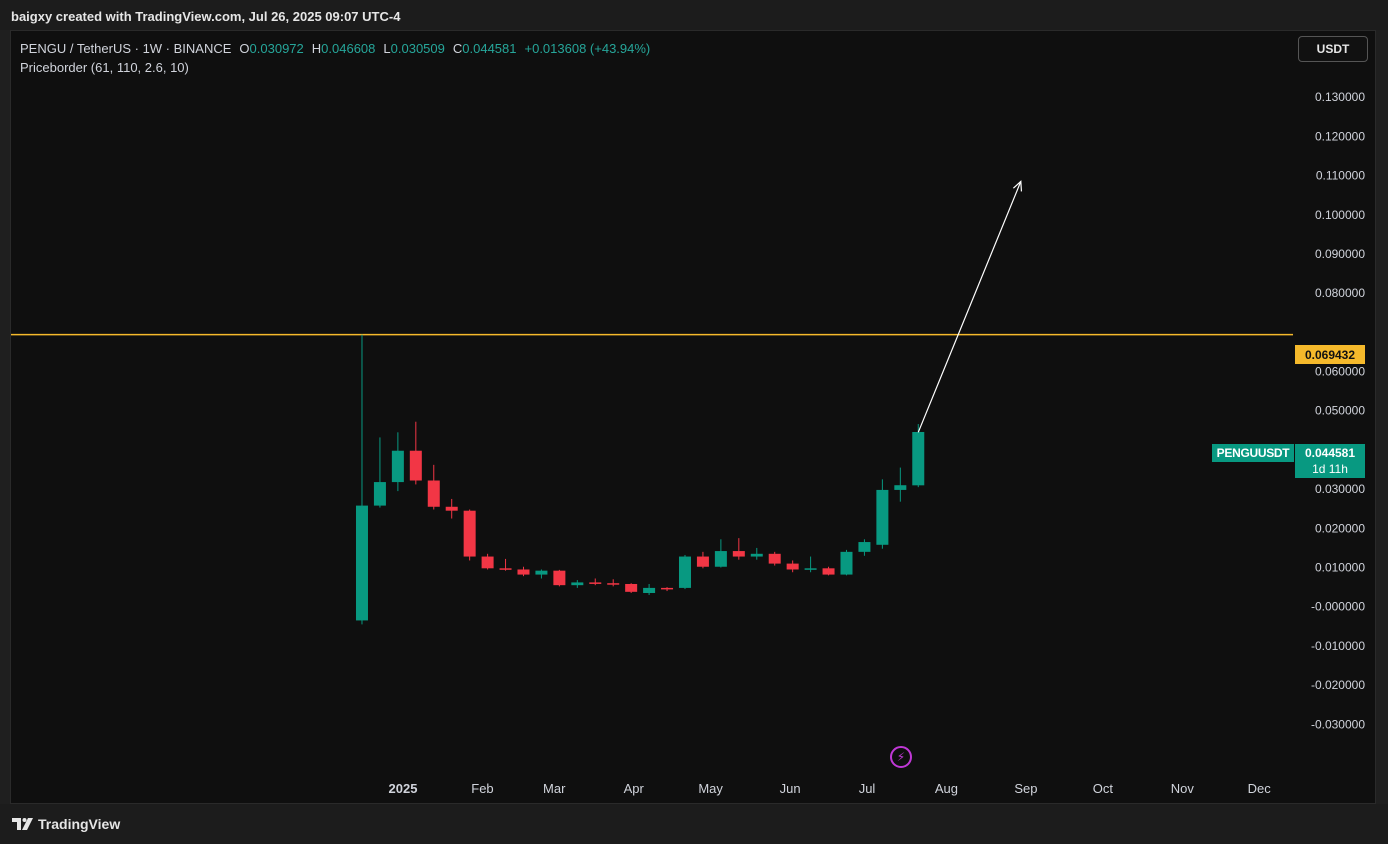  Describe the element at coordinates (901, 757) in the screenshot. I see `lightning-icon: ⚡` at that location.